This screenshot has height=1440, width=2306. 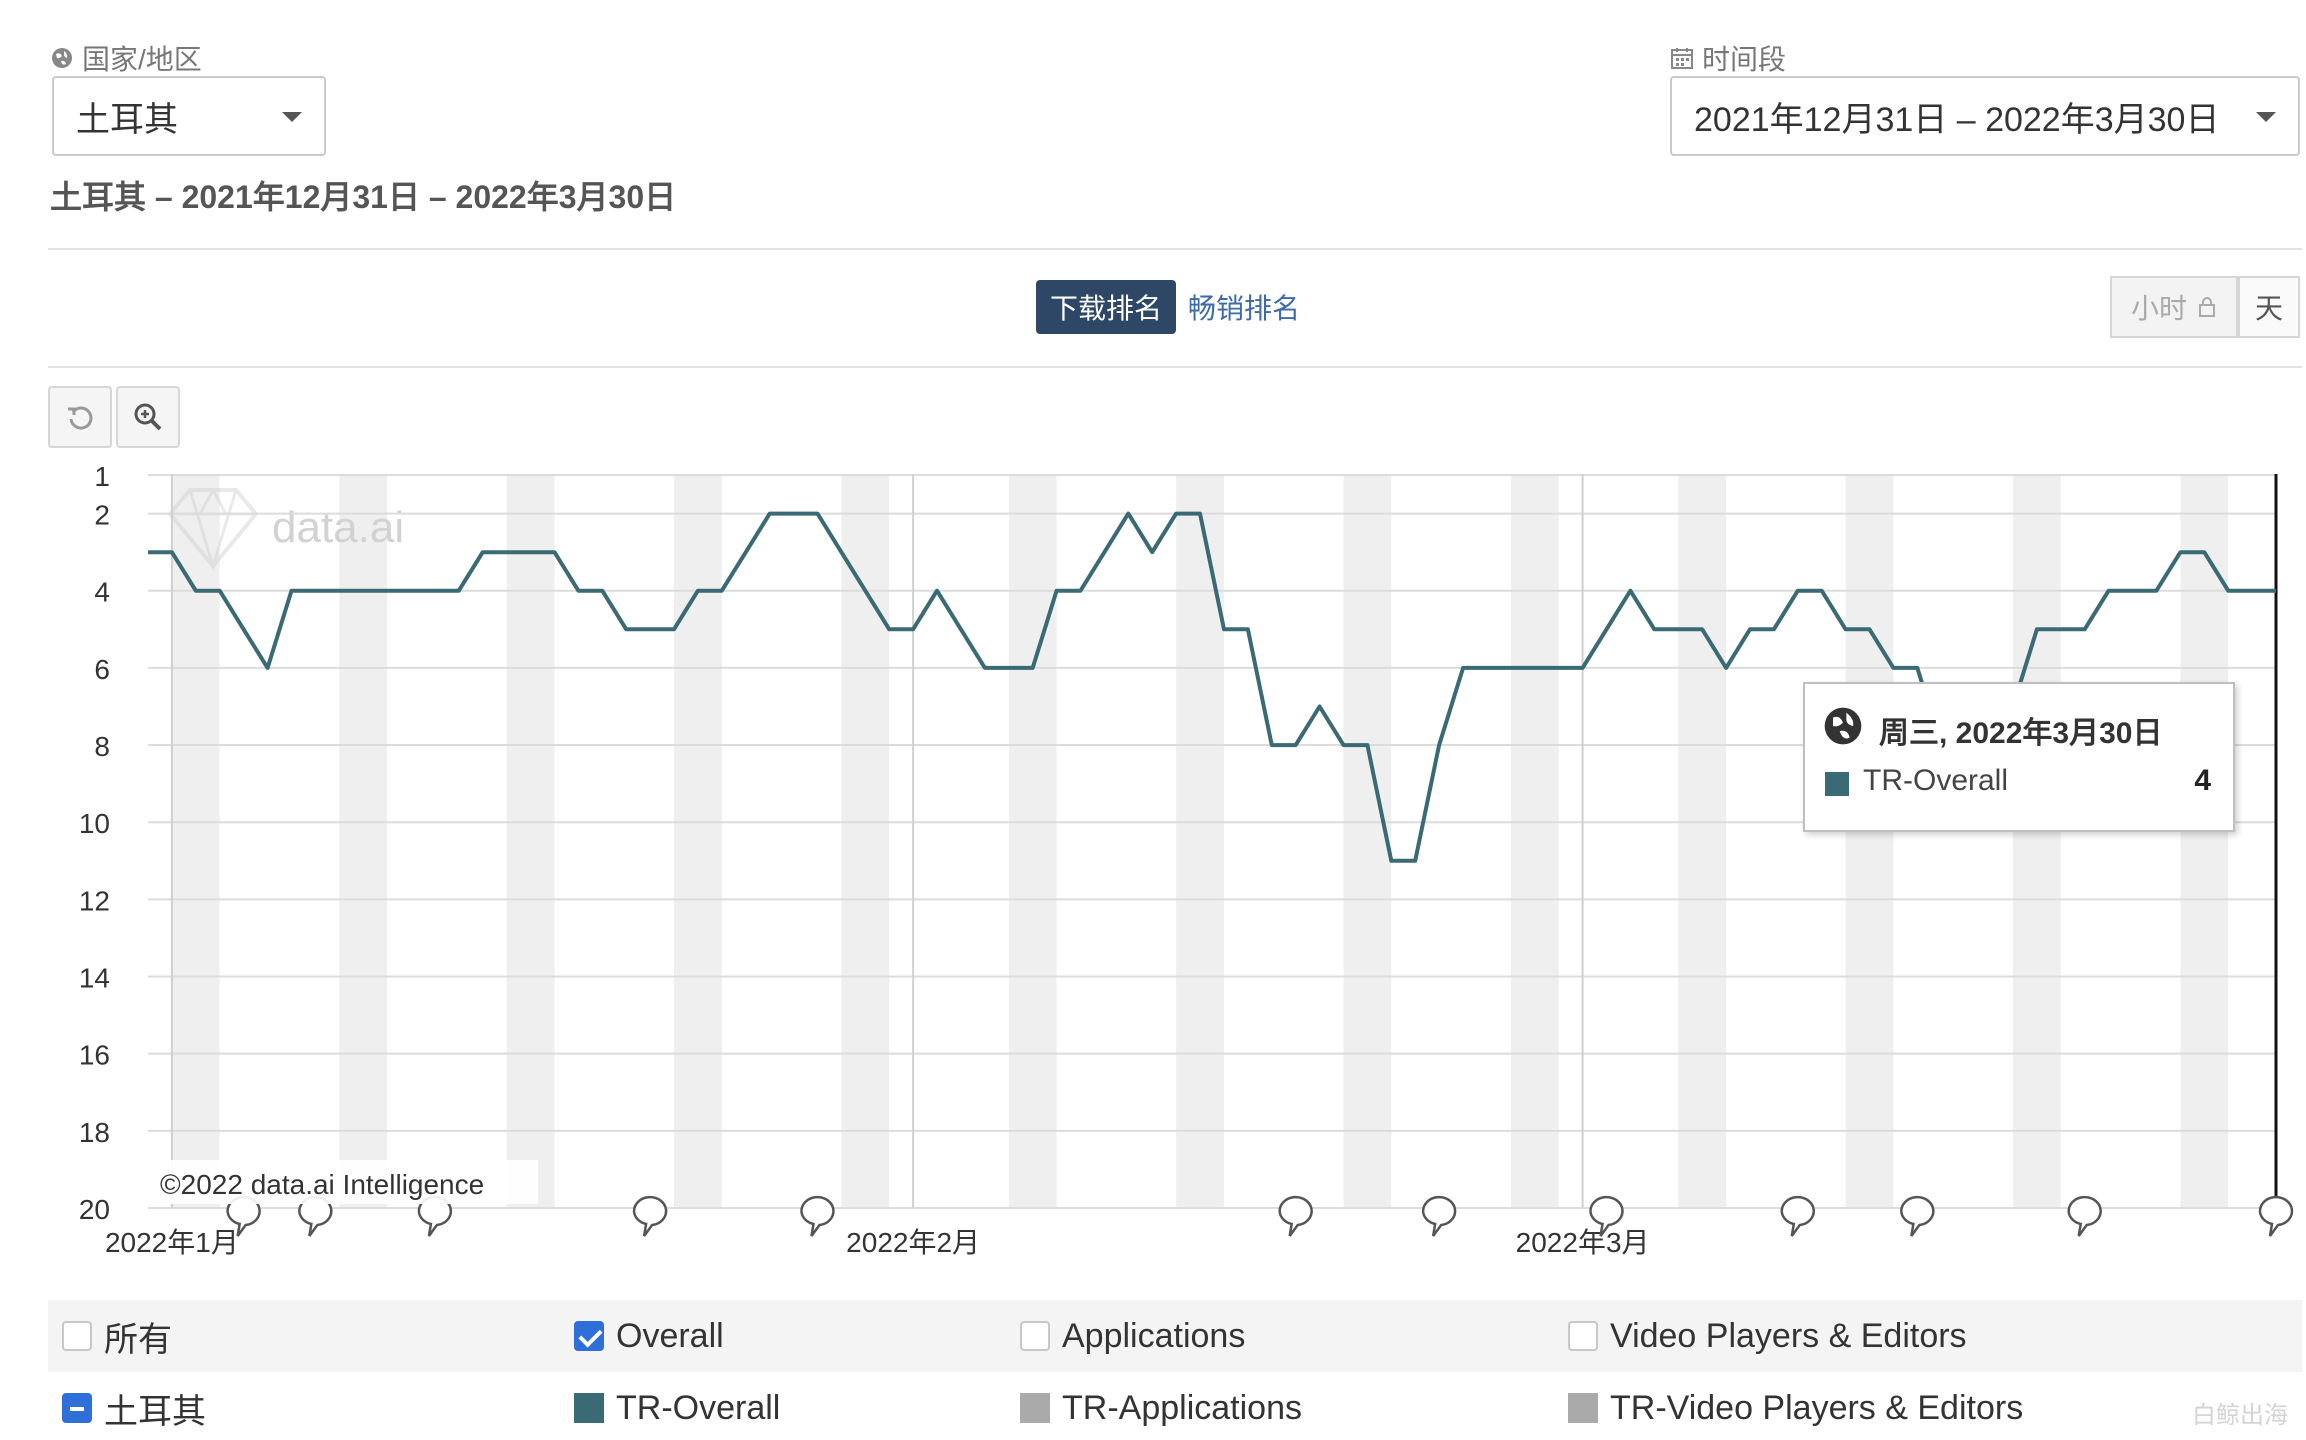 I want to click on country-select: 土耳其, so click(x=189, y=116).